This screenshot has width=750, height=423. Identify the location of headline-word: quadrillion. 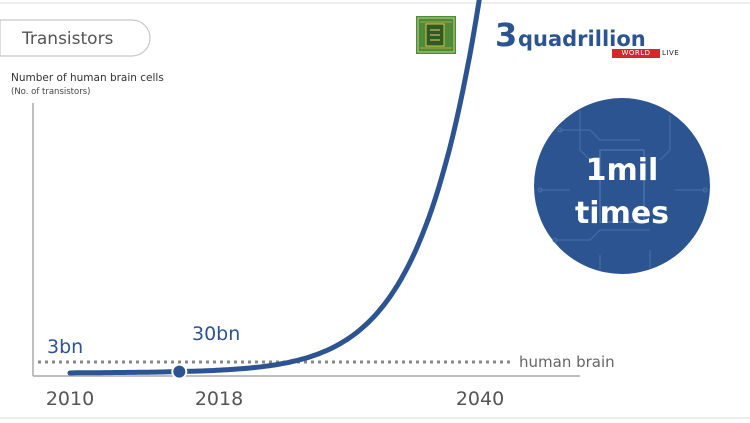
(582, 39).